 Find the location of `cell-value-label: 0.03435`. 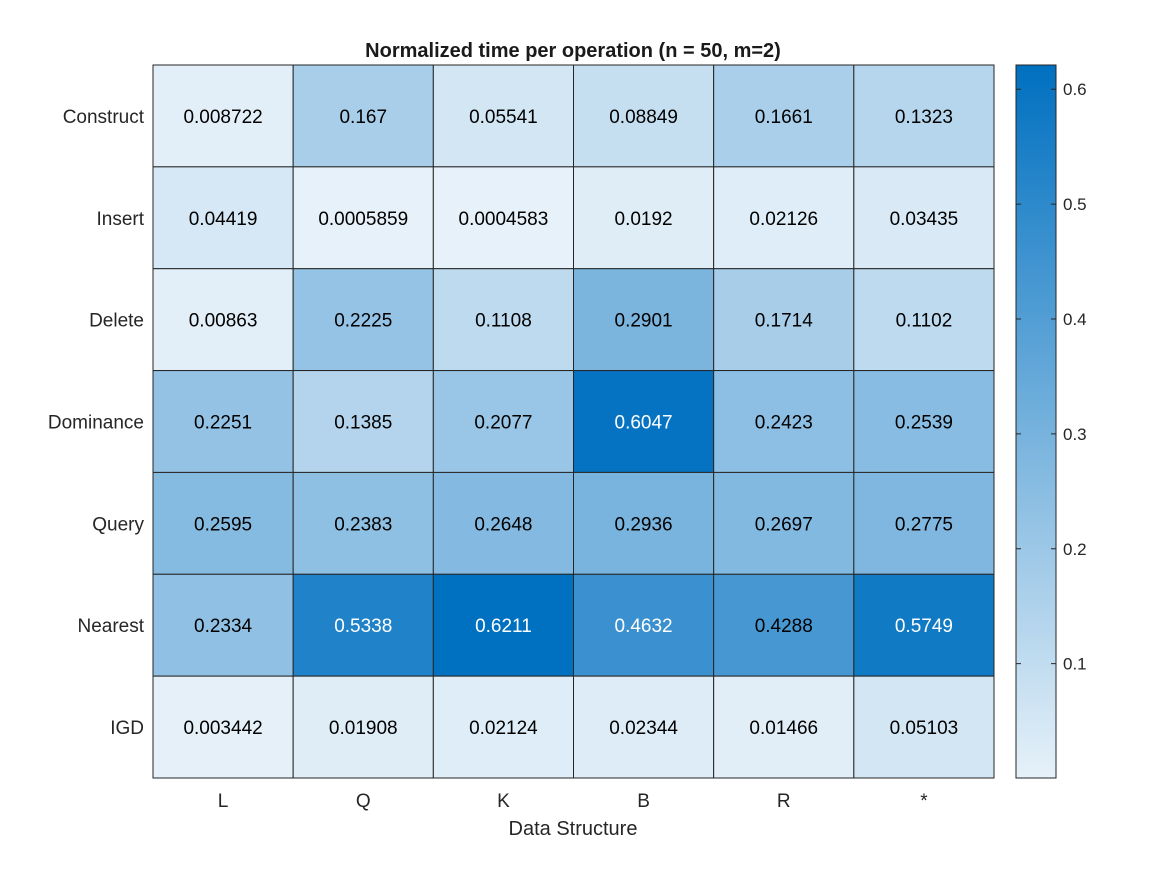

cell-value-label: 0.03435 is located at coordinates (924, 219).